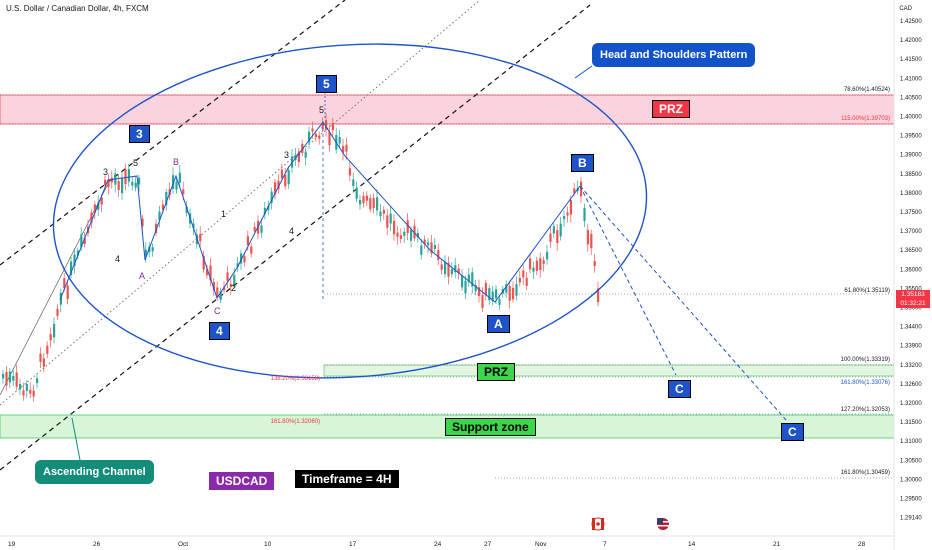 This screenshot has width=932, height=550. Describe the element at coordinates (77, 8) in the screenshot. I see `symbol-title: U.S. Dollar / Canadian Dollar, 4h, FXCM` at that location.